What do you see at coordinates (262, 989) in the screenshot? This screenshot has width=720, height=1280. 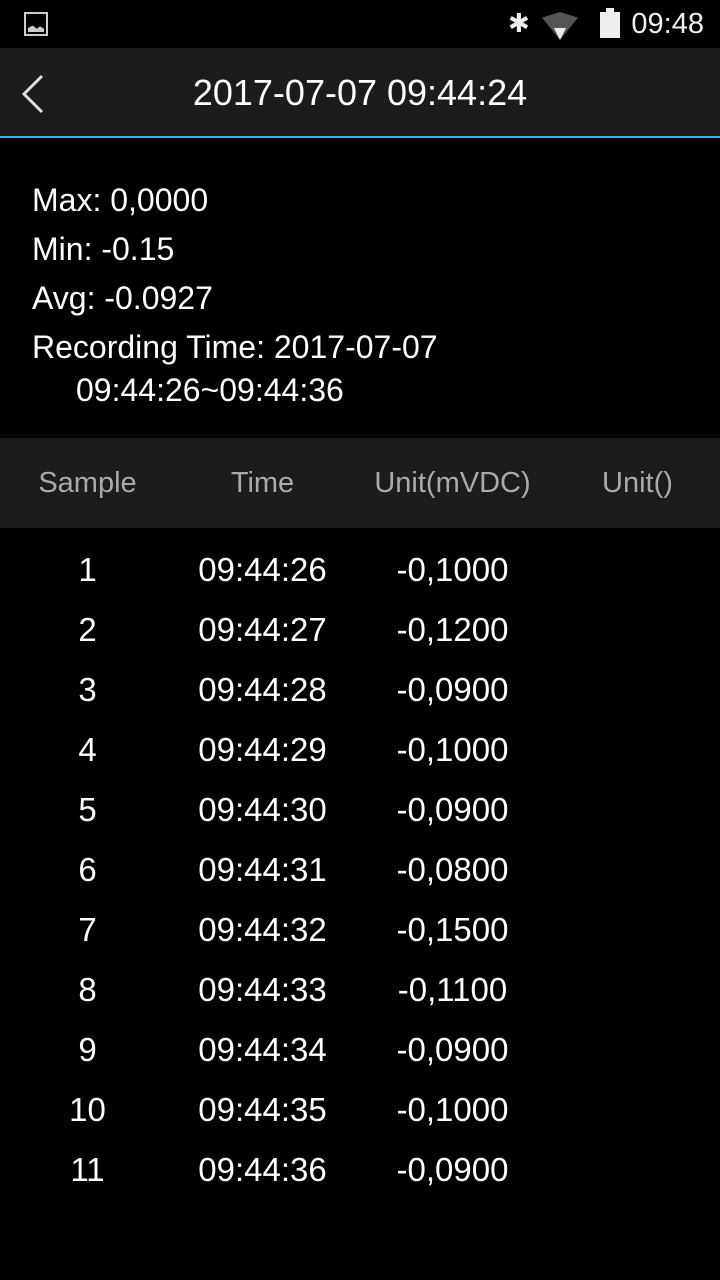 I see `cell-time: 09:44:33` at bounding box center [262, 989].